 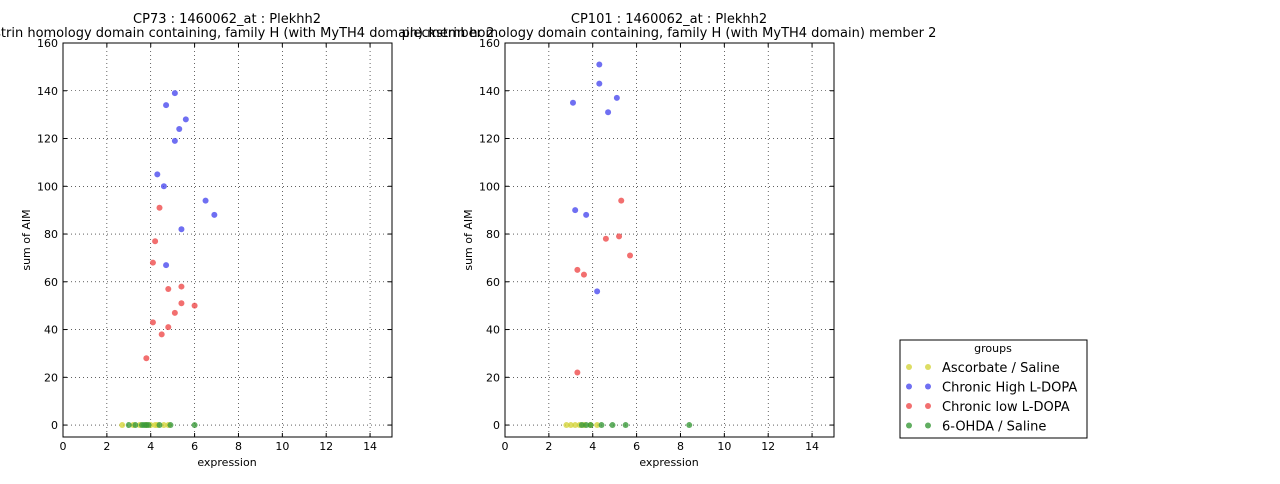 I want to click on chart-title-line1: CP101 : 1460062_at : Plekhh2, so click(x=669, y=19).